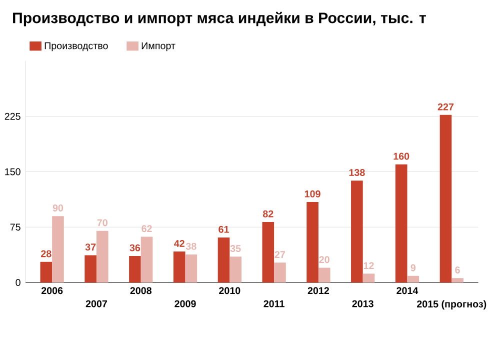  What do you see at coordinates (76, 47) in the screenshot?
I see `legend-label: Производство` at bounding box center [76, 47].